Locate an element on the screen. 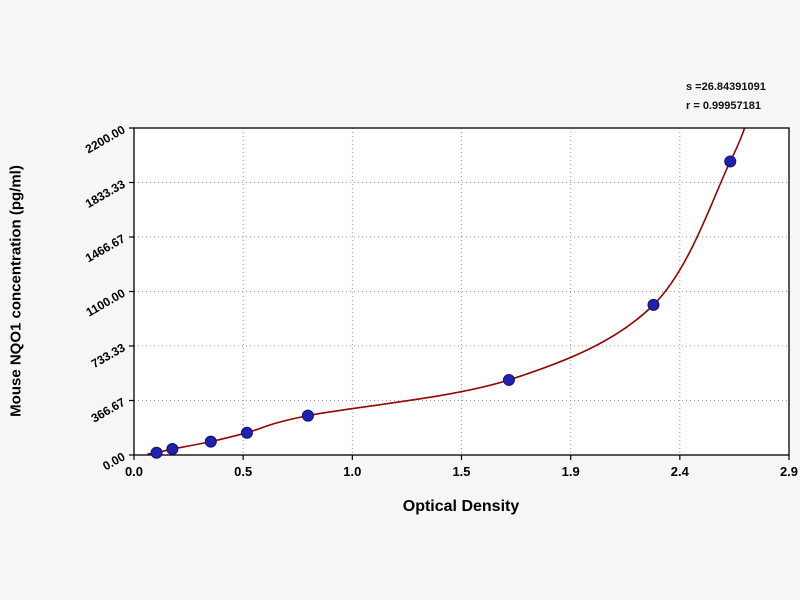 The height and width of the screenshot is (600, 800). svg-text: 0.0 is located at coordinates (134, 471).